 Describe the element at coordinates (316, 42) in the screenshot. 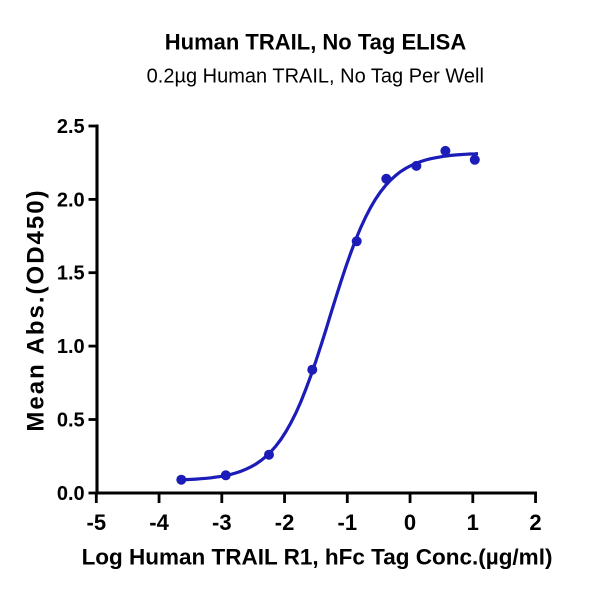

I see `svg-text: Human TRAIL, No Tag ELISA` at that location.